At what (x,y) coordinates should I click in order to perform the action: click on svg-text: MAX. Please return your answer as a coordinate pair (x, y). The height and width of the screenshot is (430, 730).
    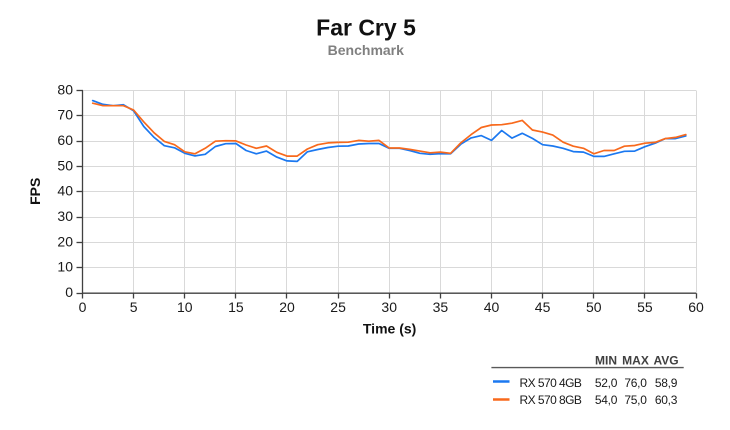
    Looking at the image, I should click on (635, 360).